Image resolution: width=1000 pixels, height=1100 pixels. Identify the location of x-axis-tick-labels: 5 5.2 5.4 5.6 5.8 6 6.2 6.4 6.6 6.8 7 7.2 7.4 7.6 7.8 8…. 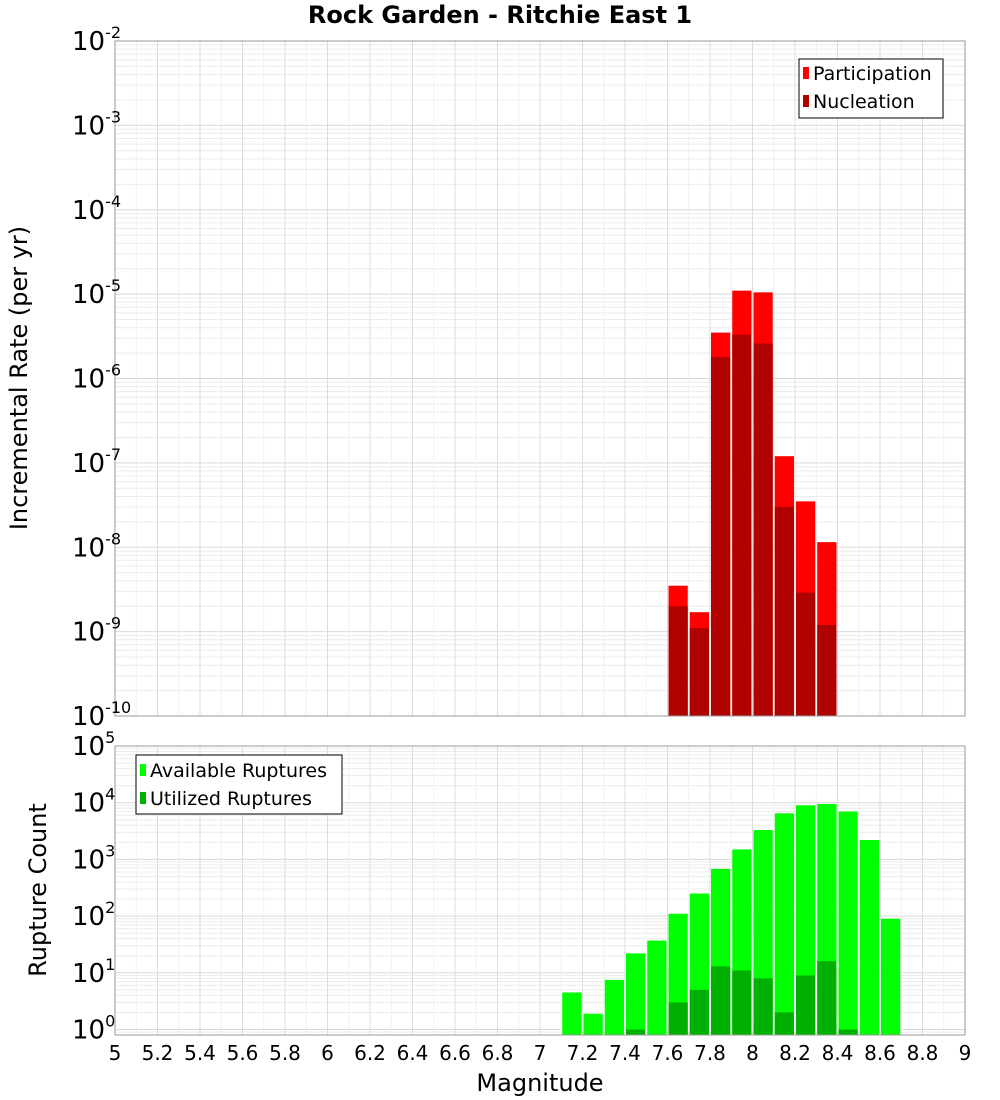
(540, 1053).